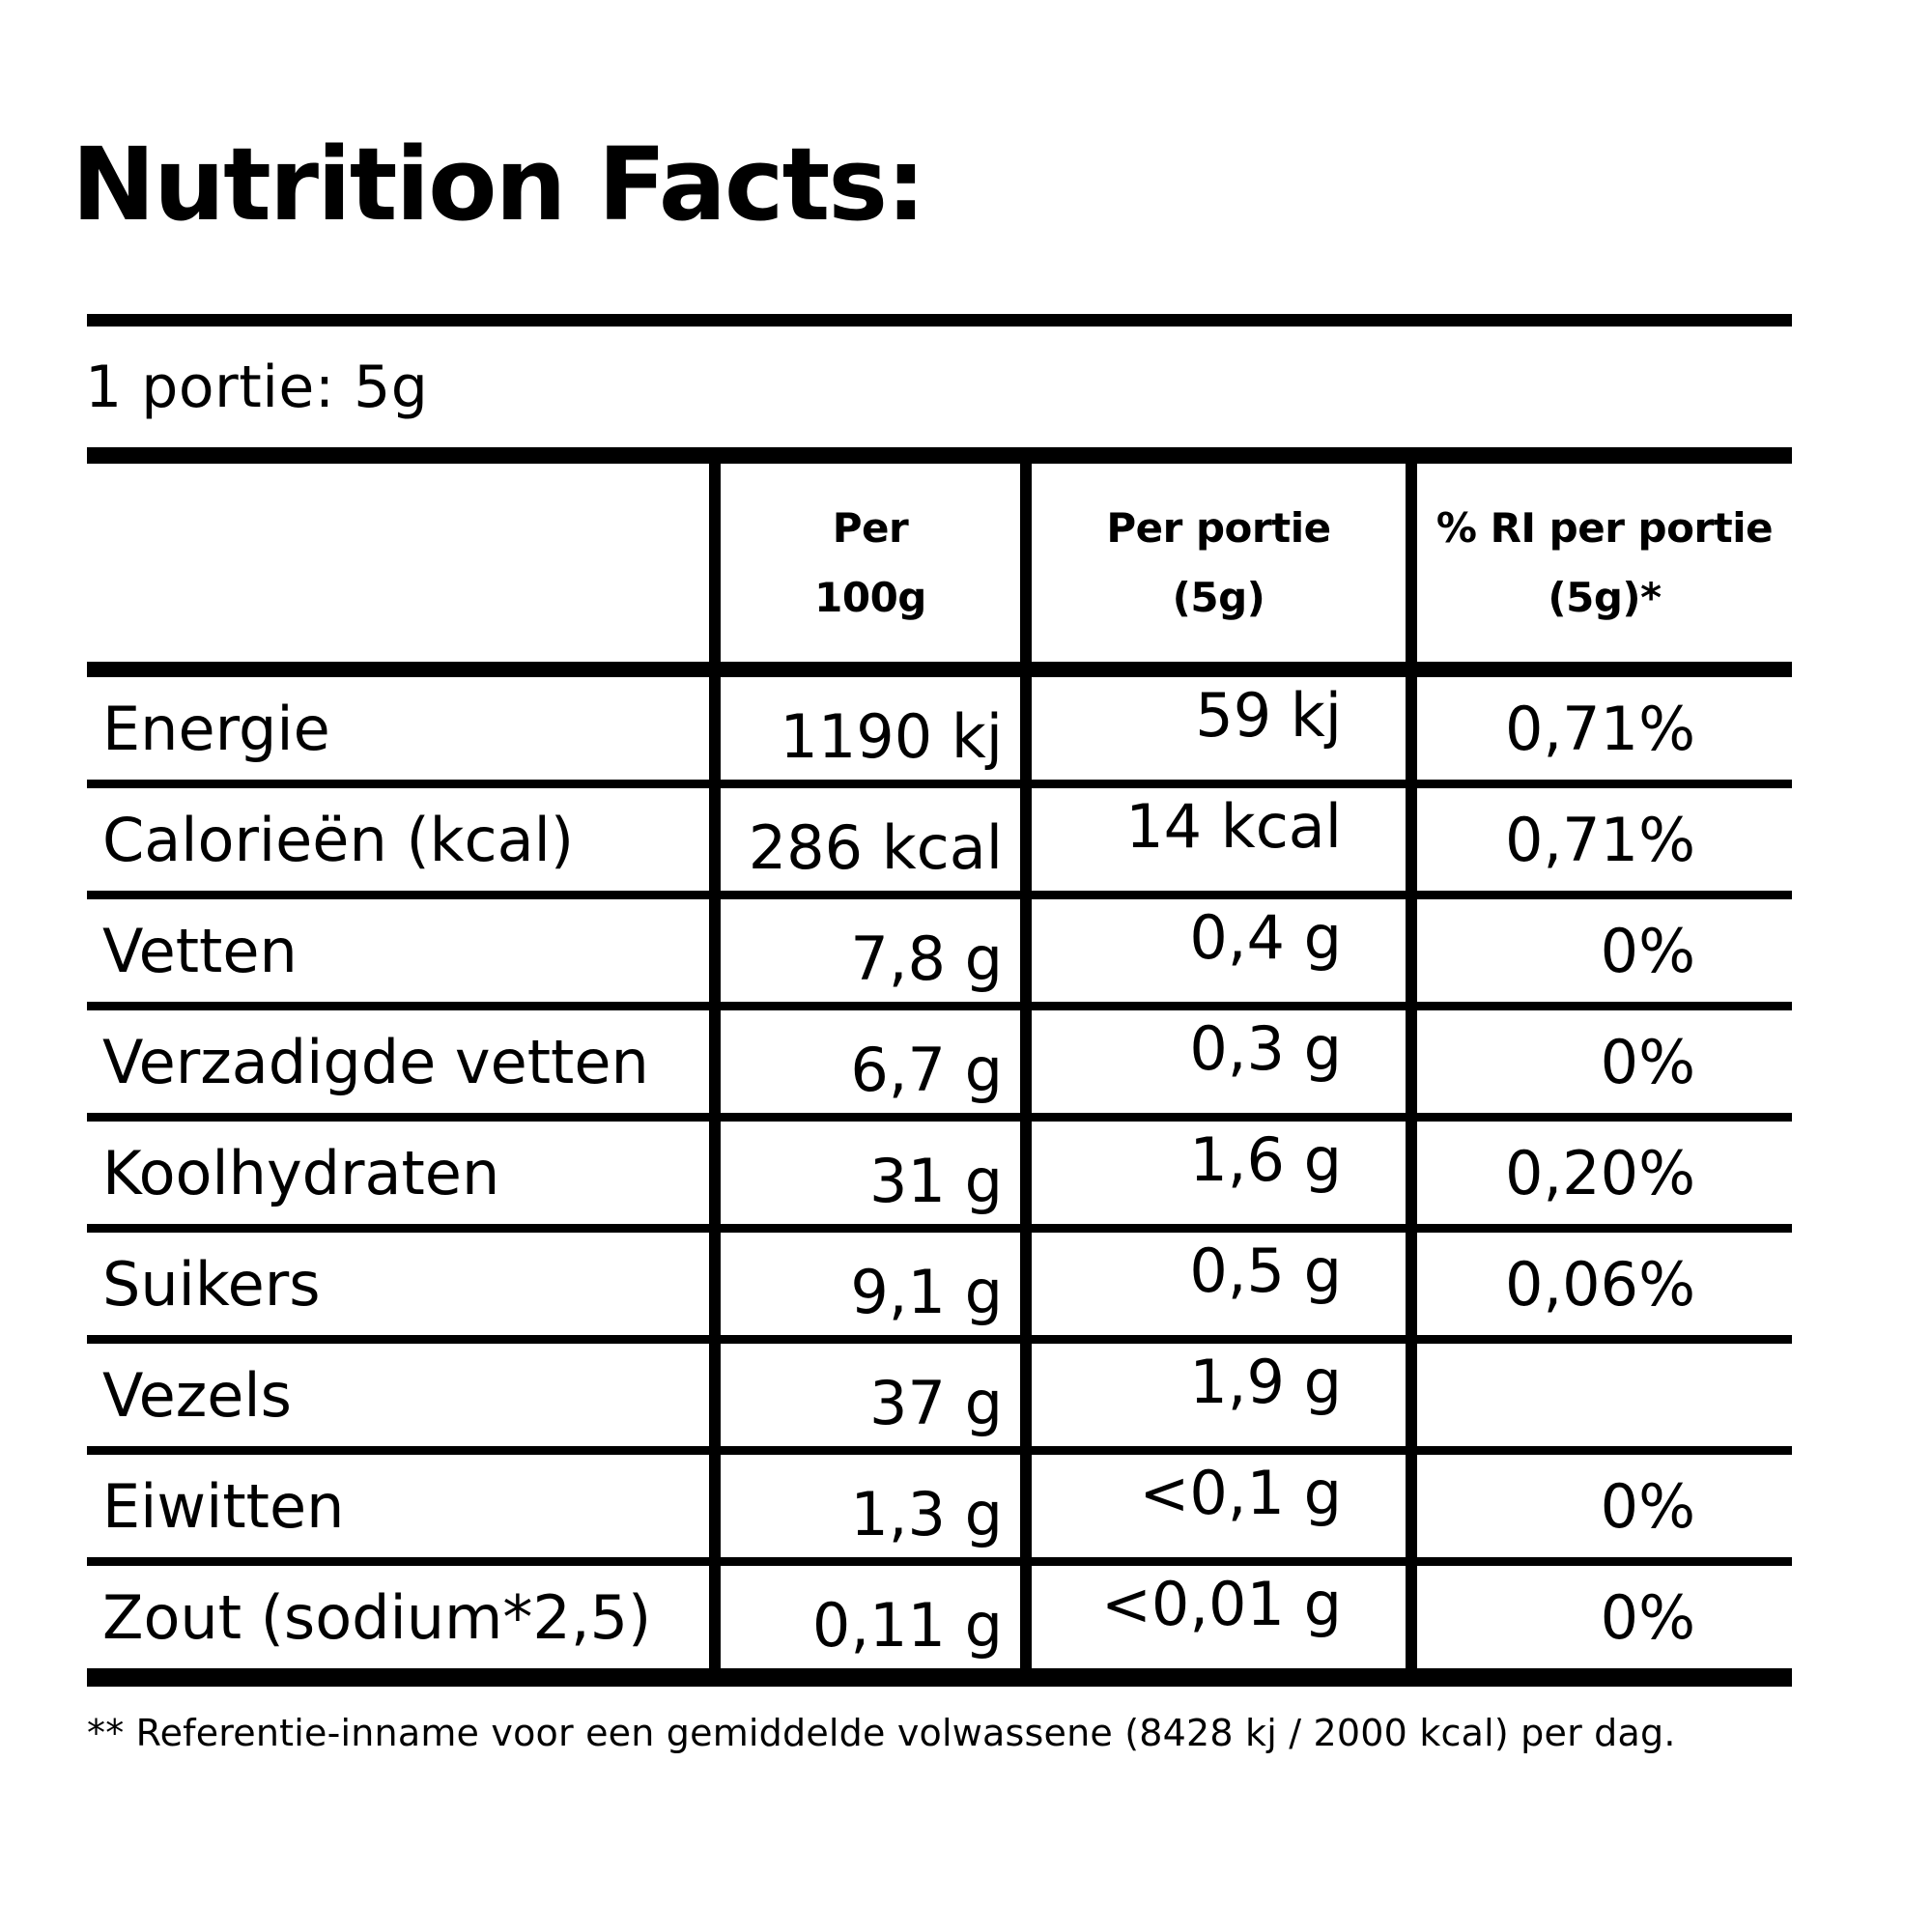  I want to click on title-divider, so click(939, 320).